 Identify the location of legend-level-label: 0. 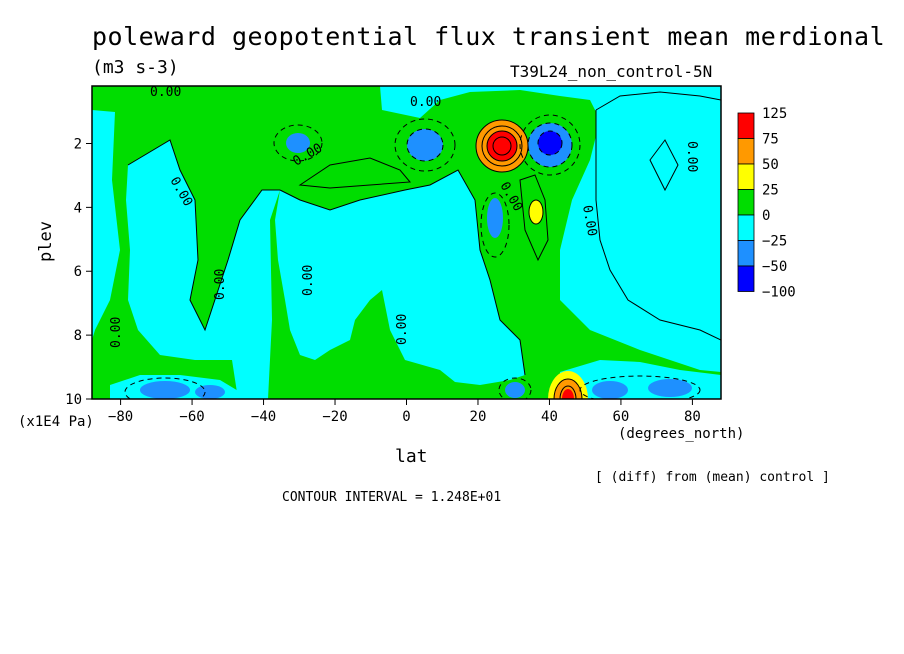
(766, 216).